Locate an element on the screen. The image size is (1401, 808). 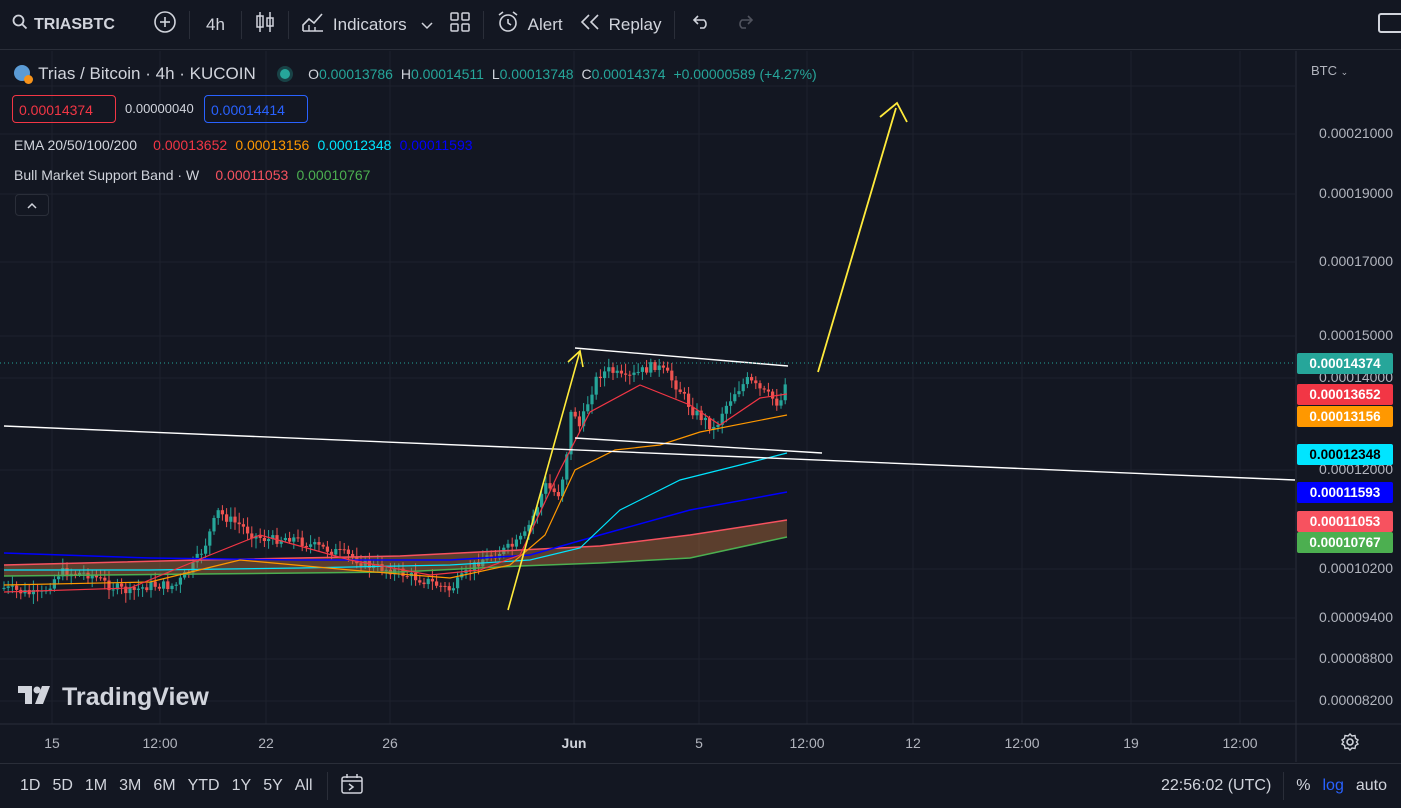
high-label: H is located at coordinates (405, 74).